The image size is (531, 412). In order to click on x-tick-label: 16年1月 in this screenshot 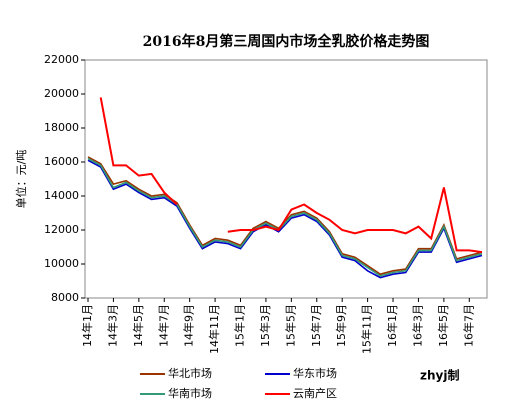, I will do `click(392, 325)`.